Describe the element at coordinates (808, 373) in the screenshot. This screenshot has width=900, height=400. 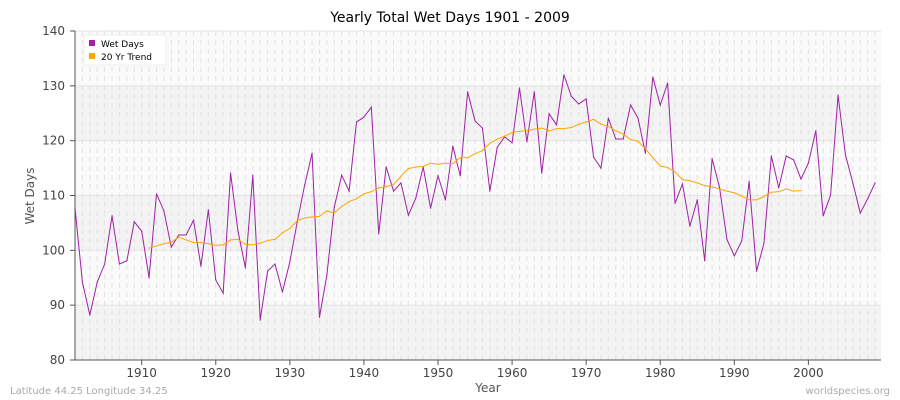
I see `x-tick-label: 2000` at that location.